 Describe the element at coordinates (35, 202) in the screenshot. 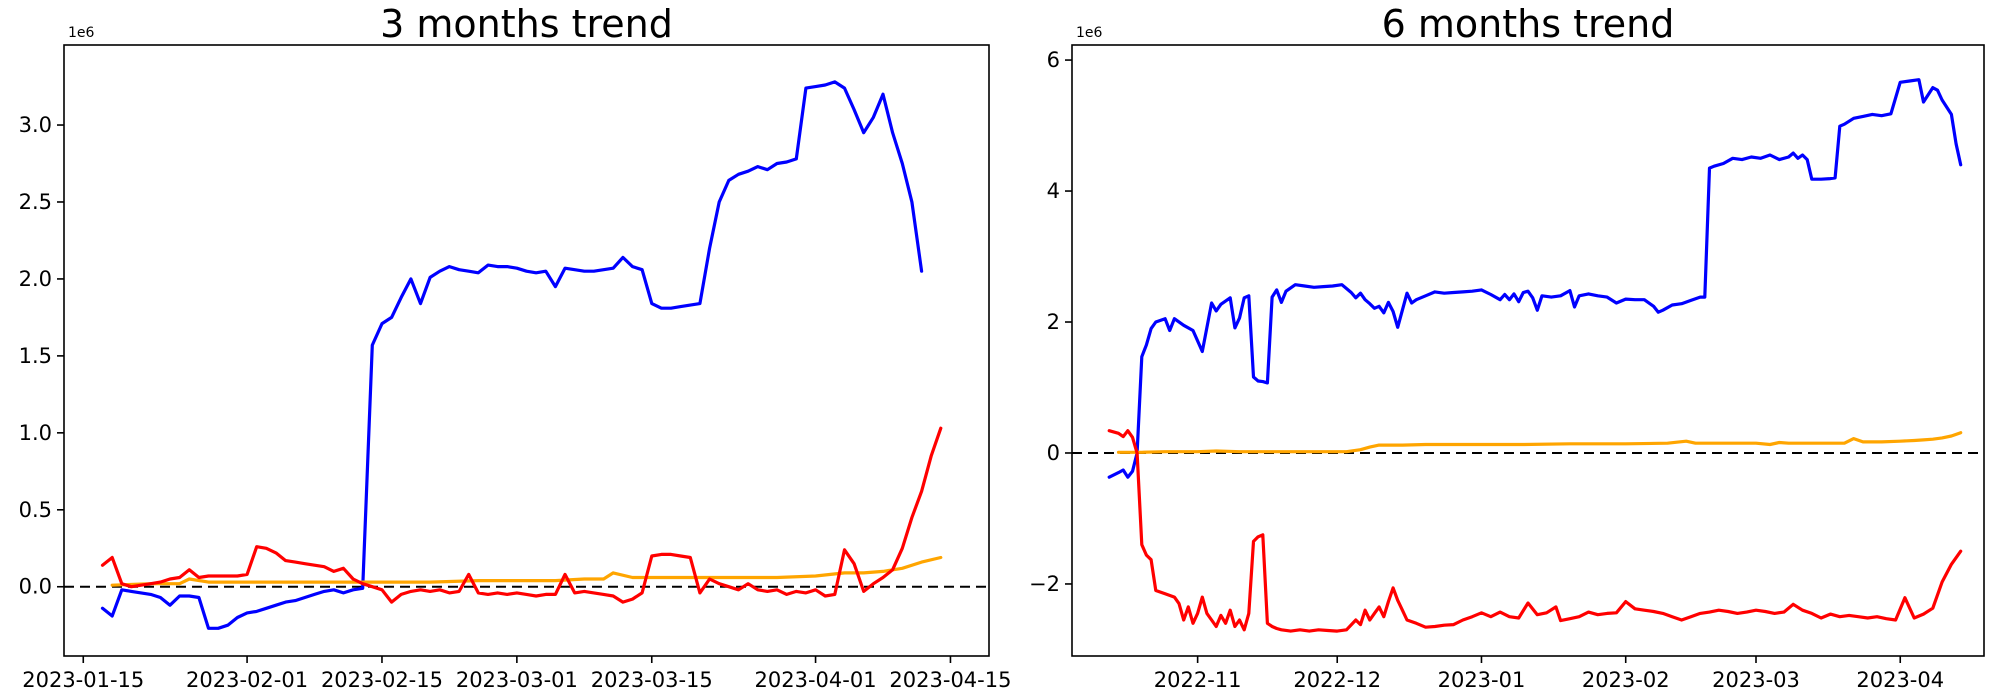

I see `y-tick-label: 2.5` at that location.